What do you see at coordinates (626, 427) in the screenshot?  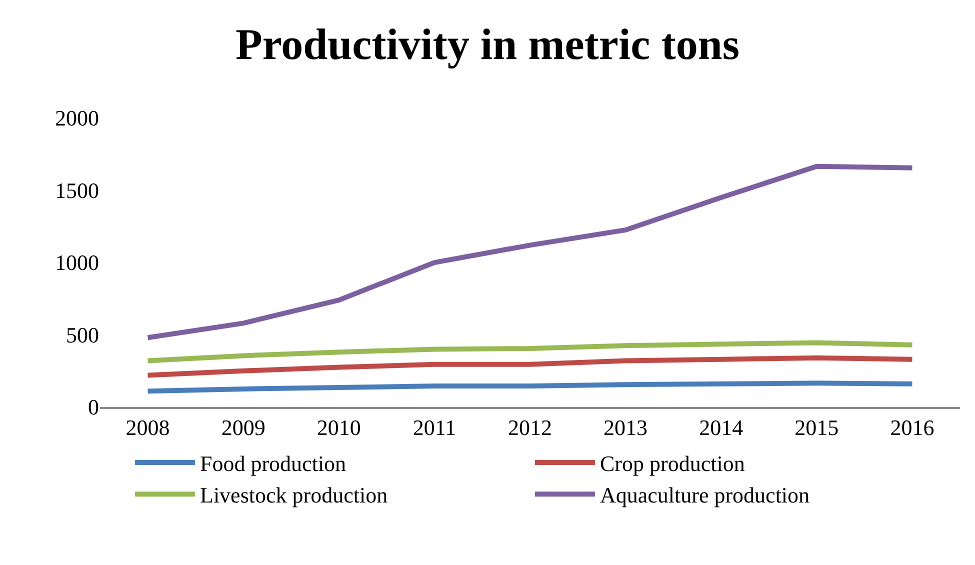 I see `x-tick-label: 2013` at bounding box center [626, 427].